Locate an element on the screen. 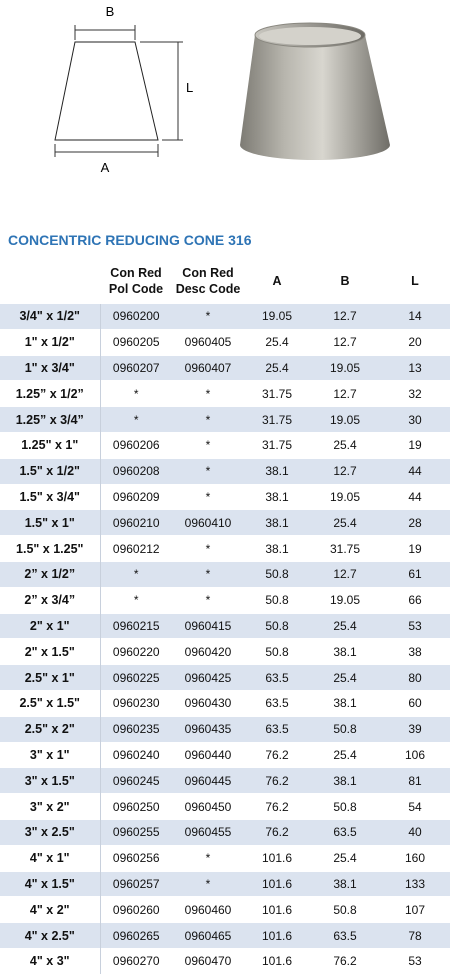 This screenshot has width=450, height=980. size-cell: 1.5" x 3/4" is located at coordinates (50, 496).